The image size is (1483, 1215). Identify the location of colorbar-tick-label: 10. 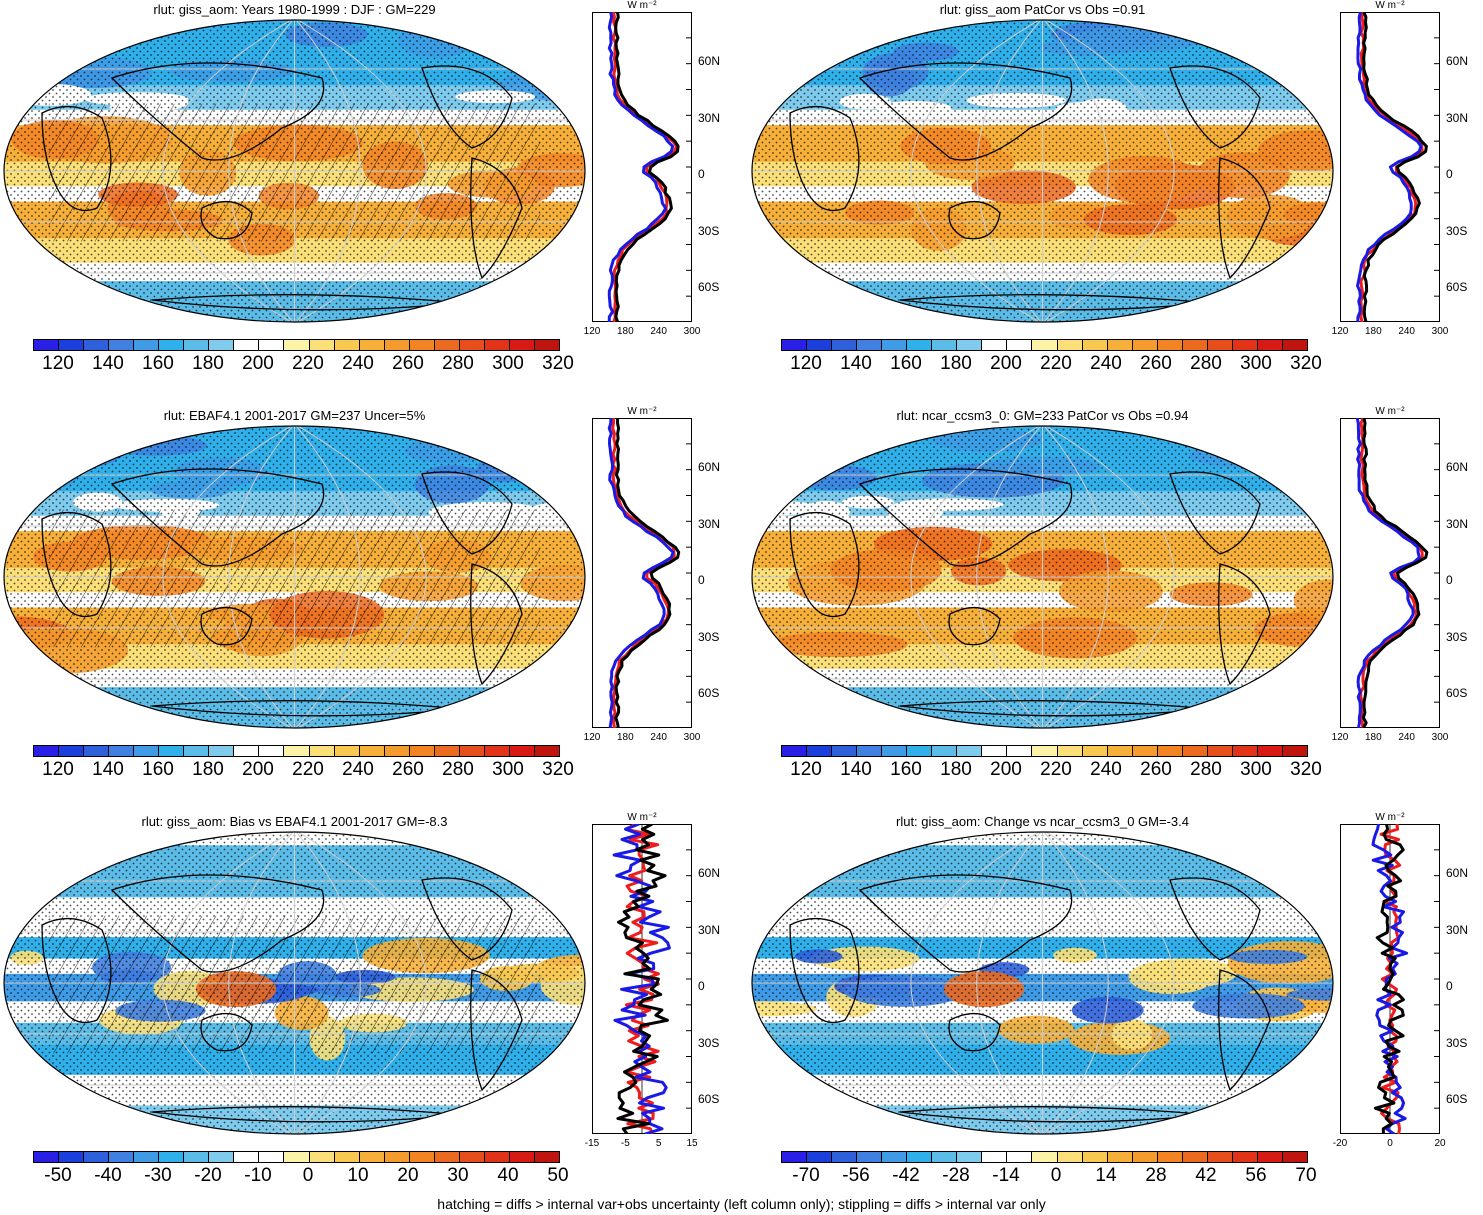
(358, 1175).